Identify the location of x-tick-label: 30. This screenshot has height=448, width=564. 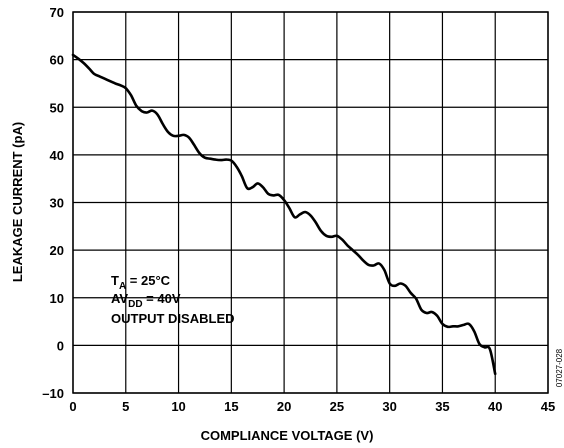
(389, 406).